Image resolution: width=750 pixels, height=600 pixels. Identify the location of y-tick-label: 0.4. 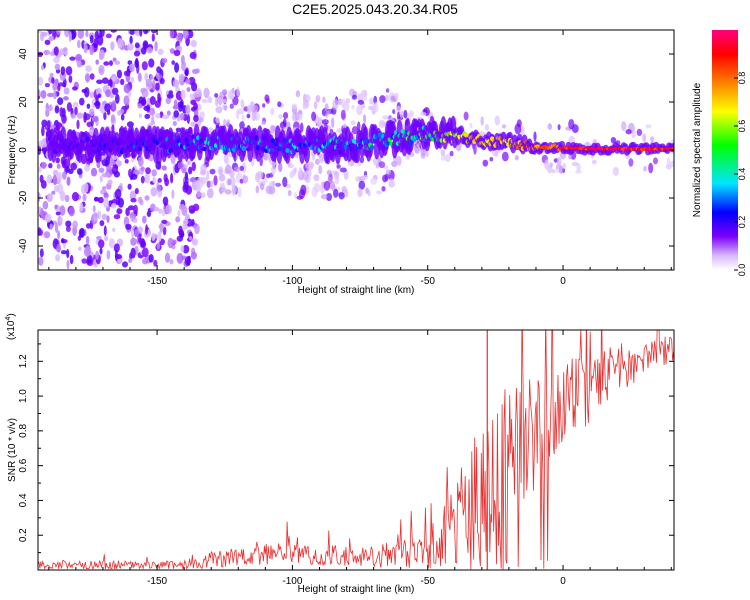
(23, 500).